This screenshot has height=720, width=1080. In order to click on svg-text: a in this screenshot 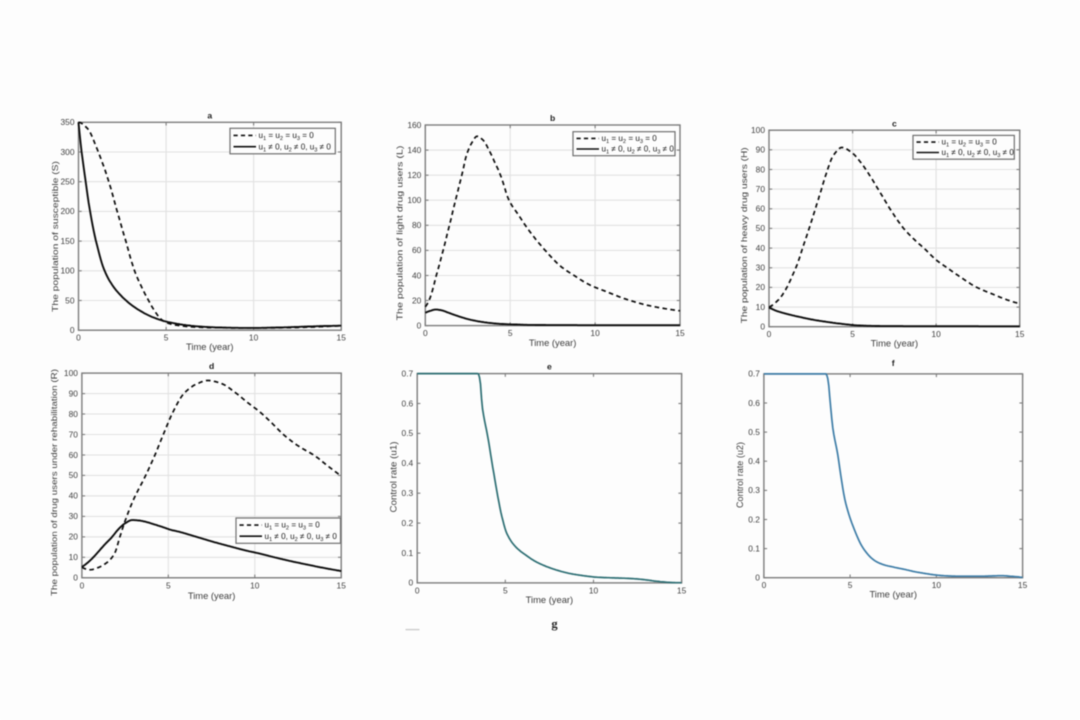, I will do `click(209, 116)`.